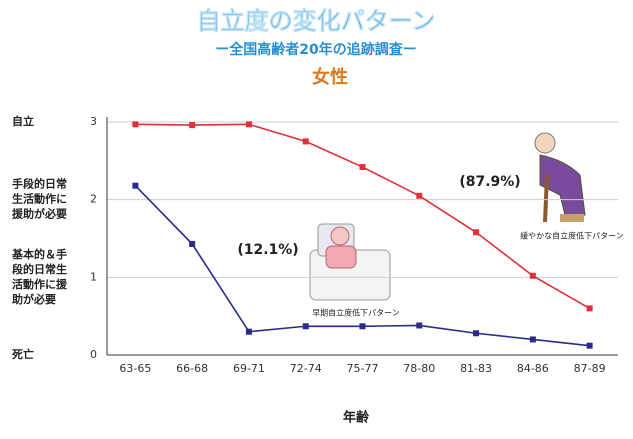  What do you see at coordinates (306, 368) in the screenshot?
I see `x-tick-label: 72-74` at bounding box center [306, 368].